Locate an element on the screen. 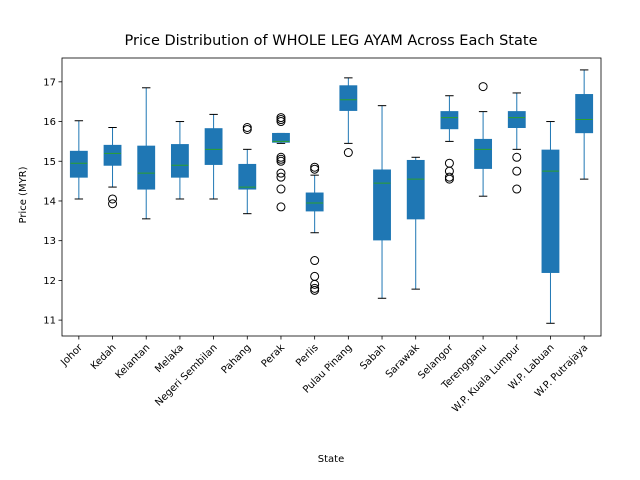 The height and width of the screenshot is (480, 640). y-tick-label: 14 is located at coordinates (49, 201).